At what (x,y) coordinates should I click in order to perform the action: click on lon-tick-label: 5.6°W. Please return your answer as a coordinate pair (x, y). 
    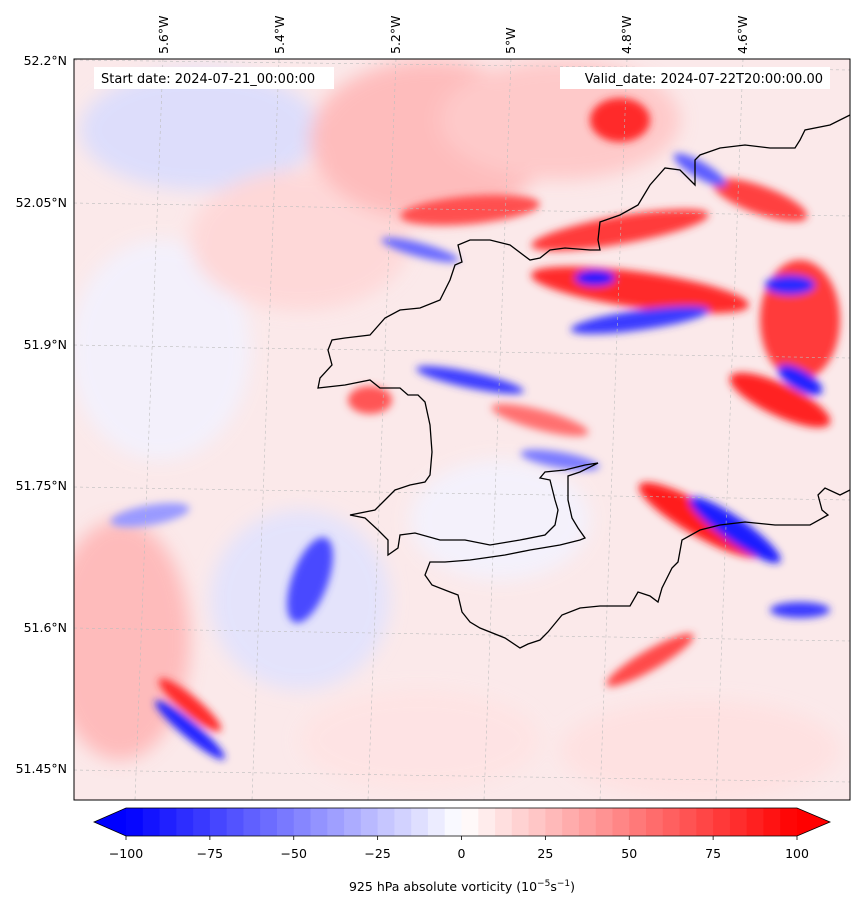
    Looking at the image, I should click on (163, 35).